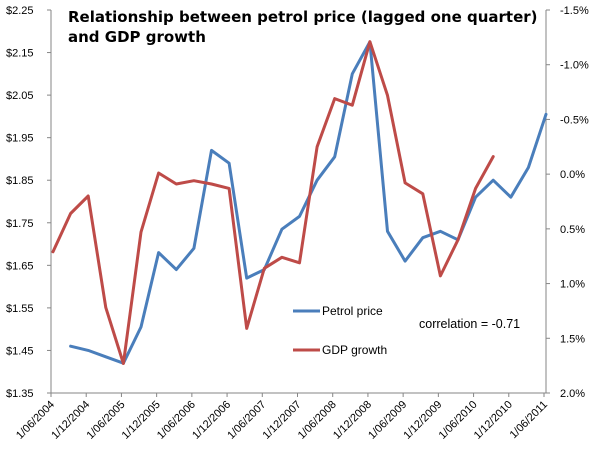 The image size is (600, 466). I want to click on y-left-tick-label: $2.15, so click(20, 54).